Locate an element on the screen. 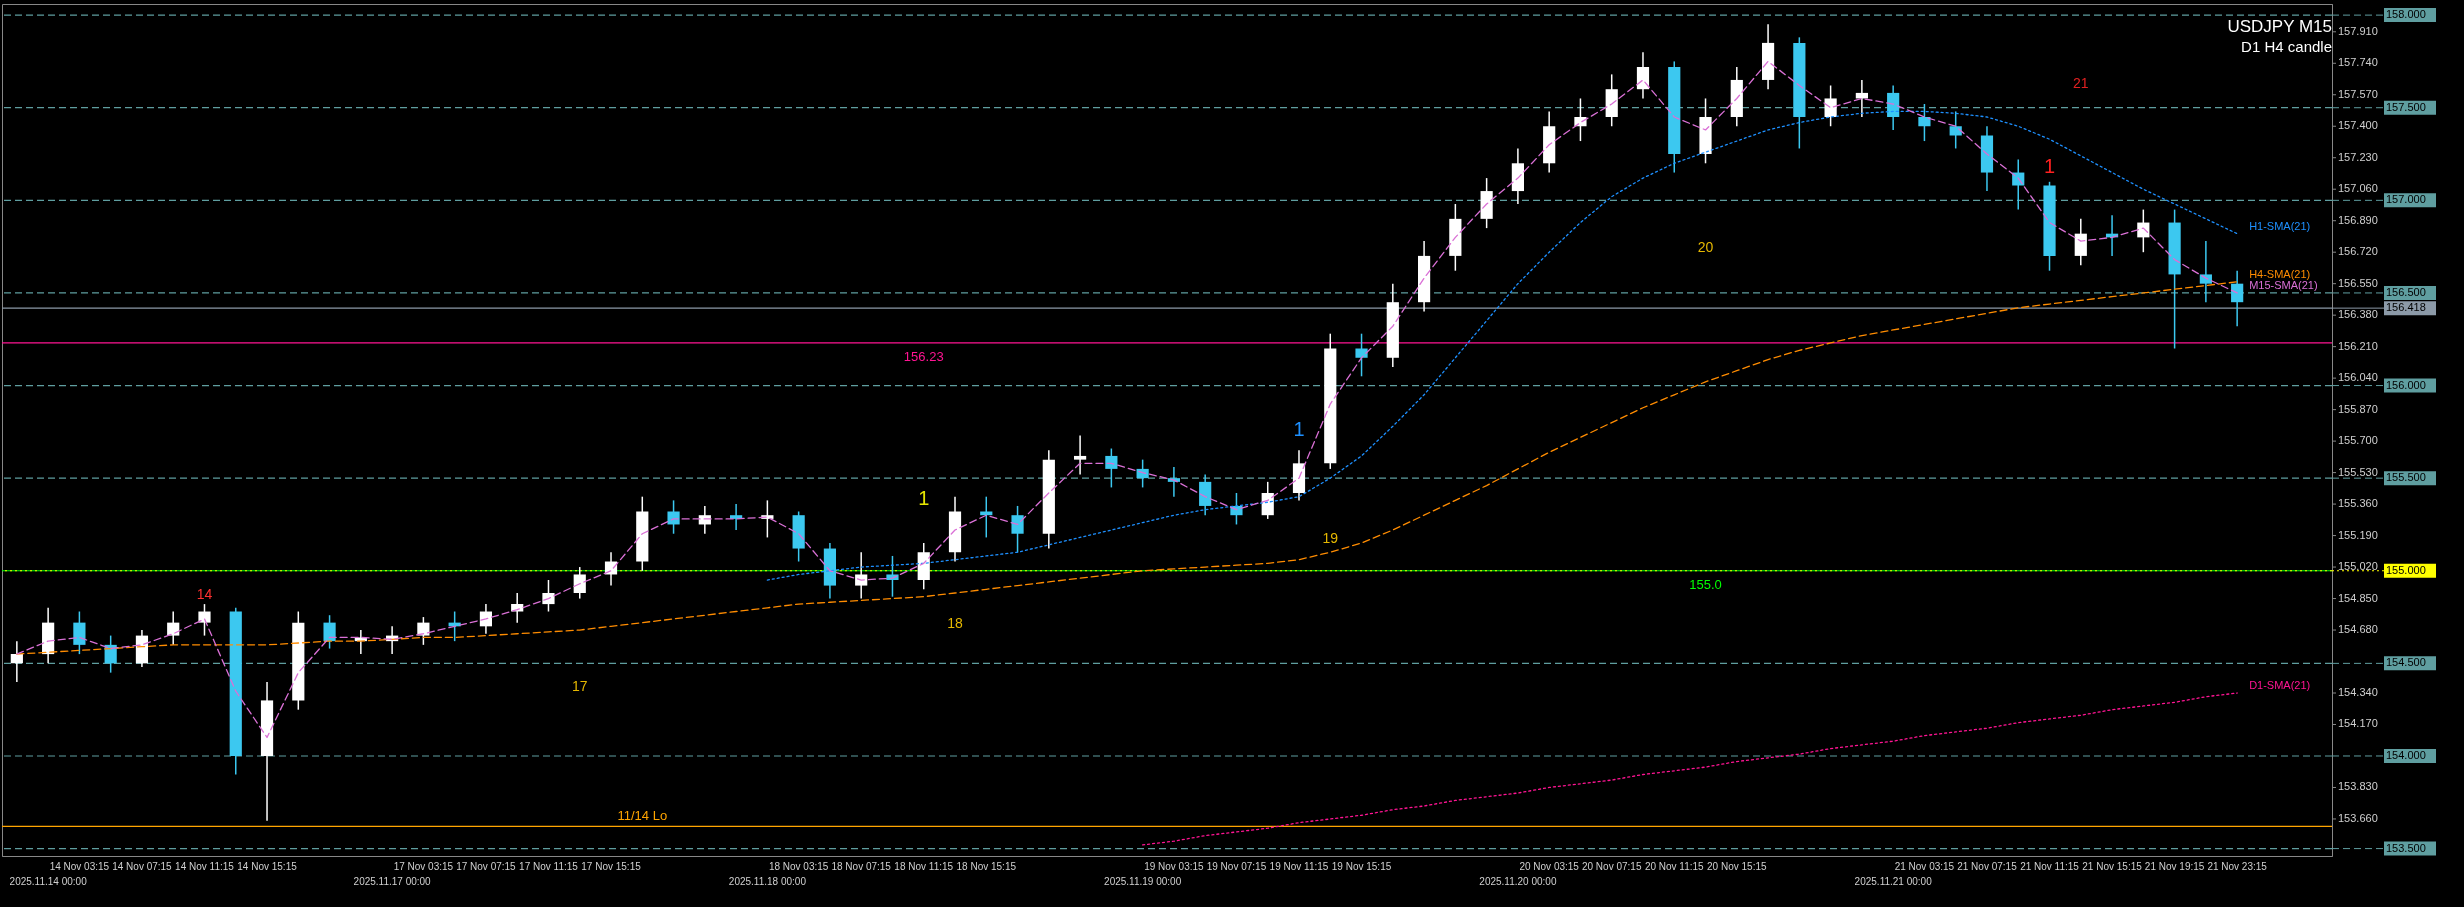  x-tick-label: 2025.11.20 00:00 is located at coordinates (1518, 881).